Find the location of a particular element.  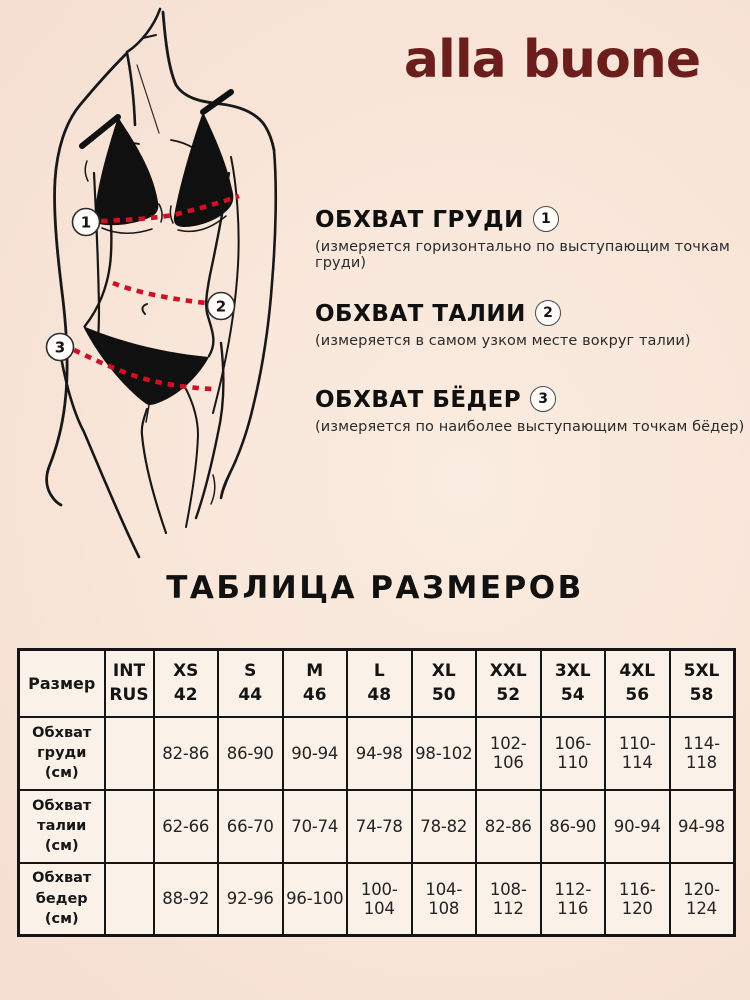

size-col-l: L 48 is located at coordinates (379, 683).